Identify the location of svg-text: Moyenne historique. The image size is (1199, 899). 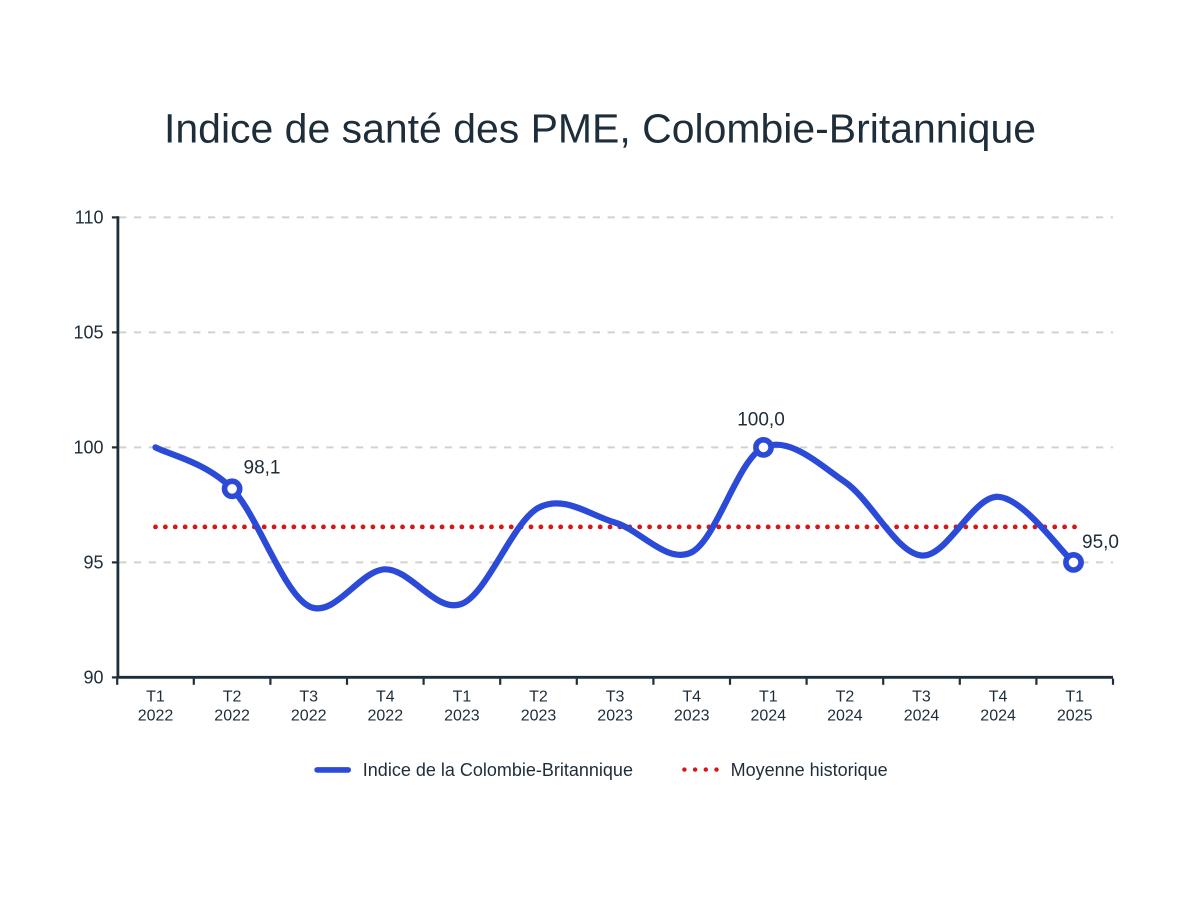
(809, 770).